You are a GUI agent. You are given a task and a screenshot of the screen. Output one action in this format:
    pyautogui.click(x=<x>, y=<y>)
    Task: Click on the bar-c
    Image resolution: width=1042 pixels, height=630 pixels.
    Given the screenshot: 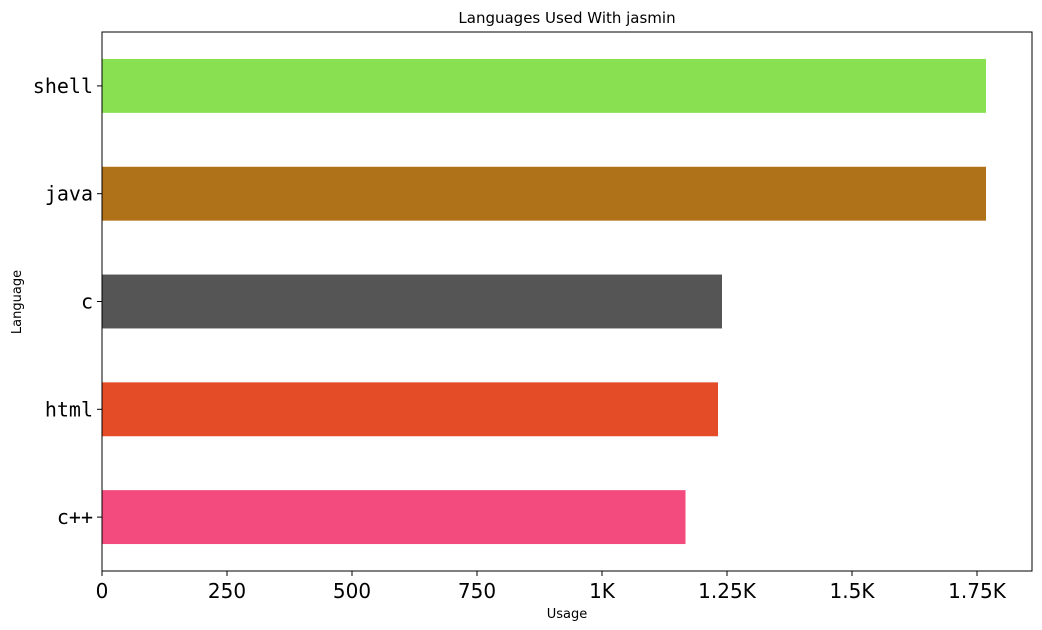 What is the action you would take?
    pyautogui.click(x=412, y=301)
    